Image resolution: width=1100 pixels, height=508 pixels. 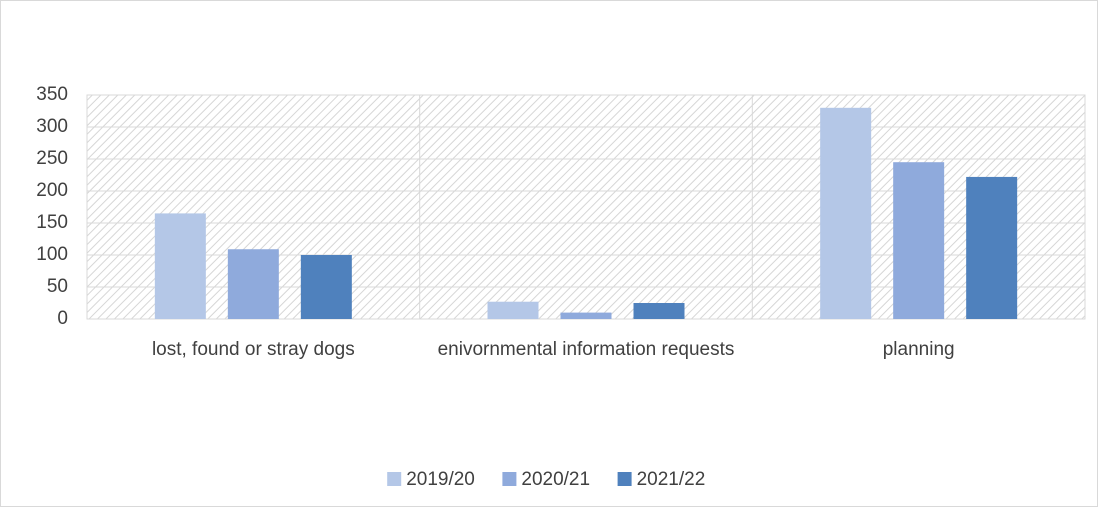 What do you see at coordinates (57, 286) in the screenshot?
I see `y-tick-label: 50` at bounding box center [57, 286].